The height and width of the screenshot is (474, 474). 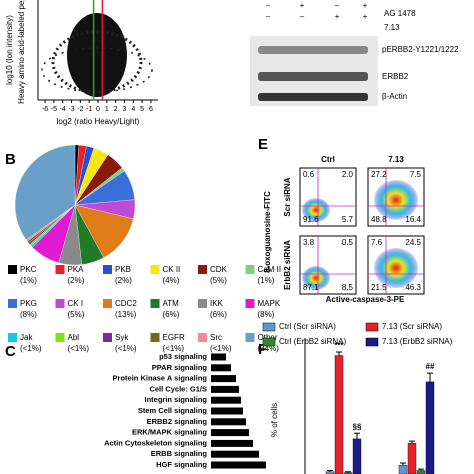 I want to click on legend-label: CDK, so click(x=219, y=269).